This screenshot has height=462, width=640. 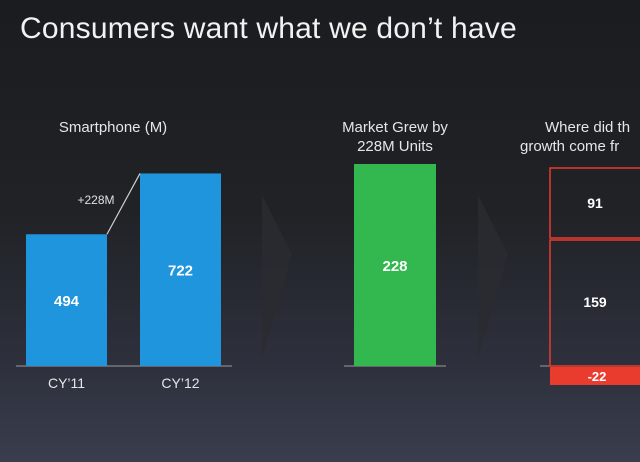 What do you see at coordinates (580, 137) in the screenshot?
I see `chart-3-title: Where did th growth come fr` at bounding box center [580, 137].